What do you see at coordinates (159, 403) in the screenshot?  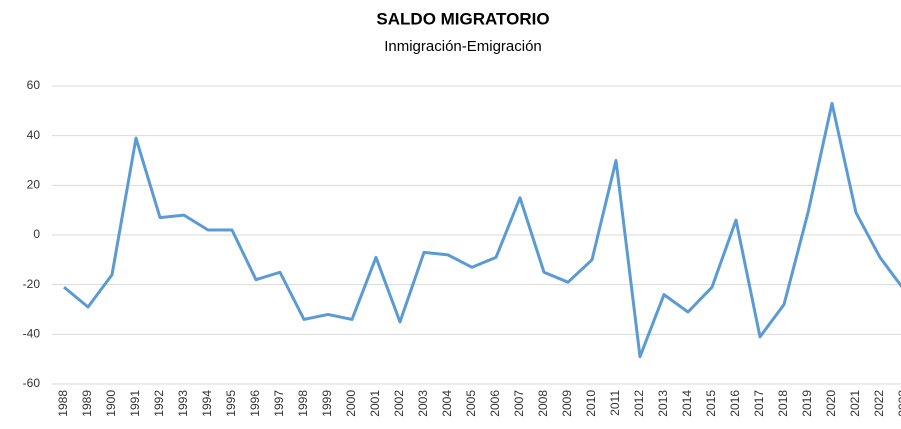 I see `x-tick-label: 1992` at bounding box center [159, 403].